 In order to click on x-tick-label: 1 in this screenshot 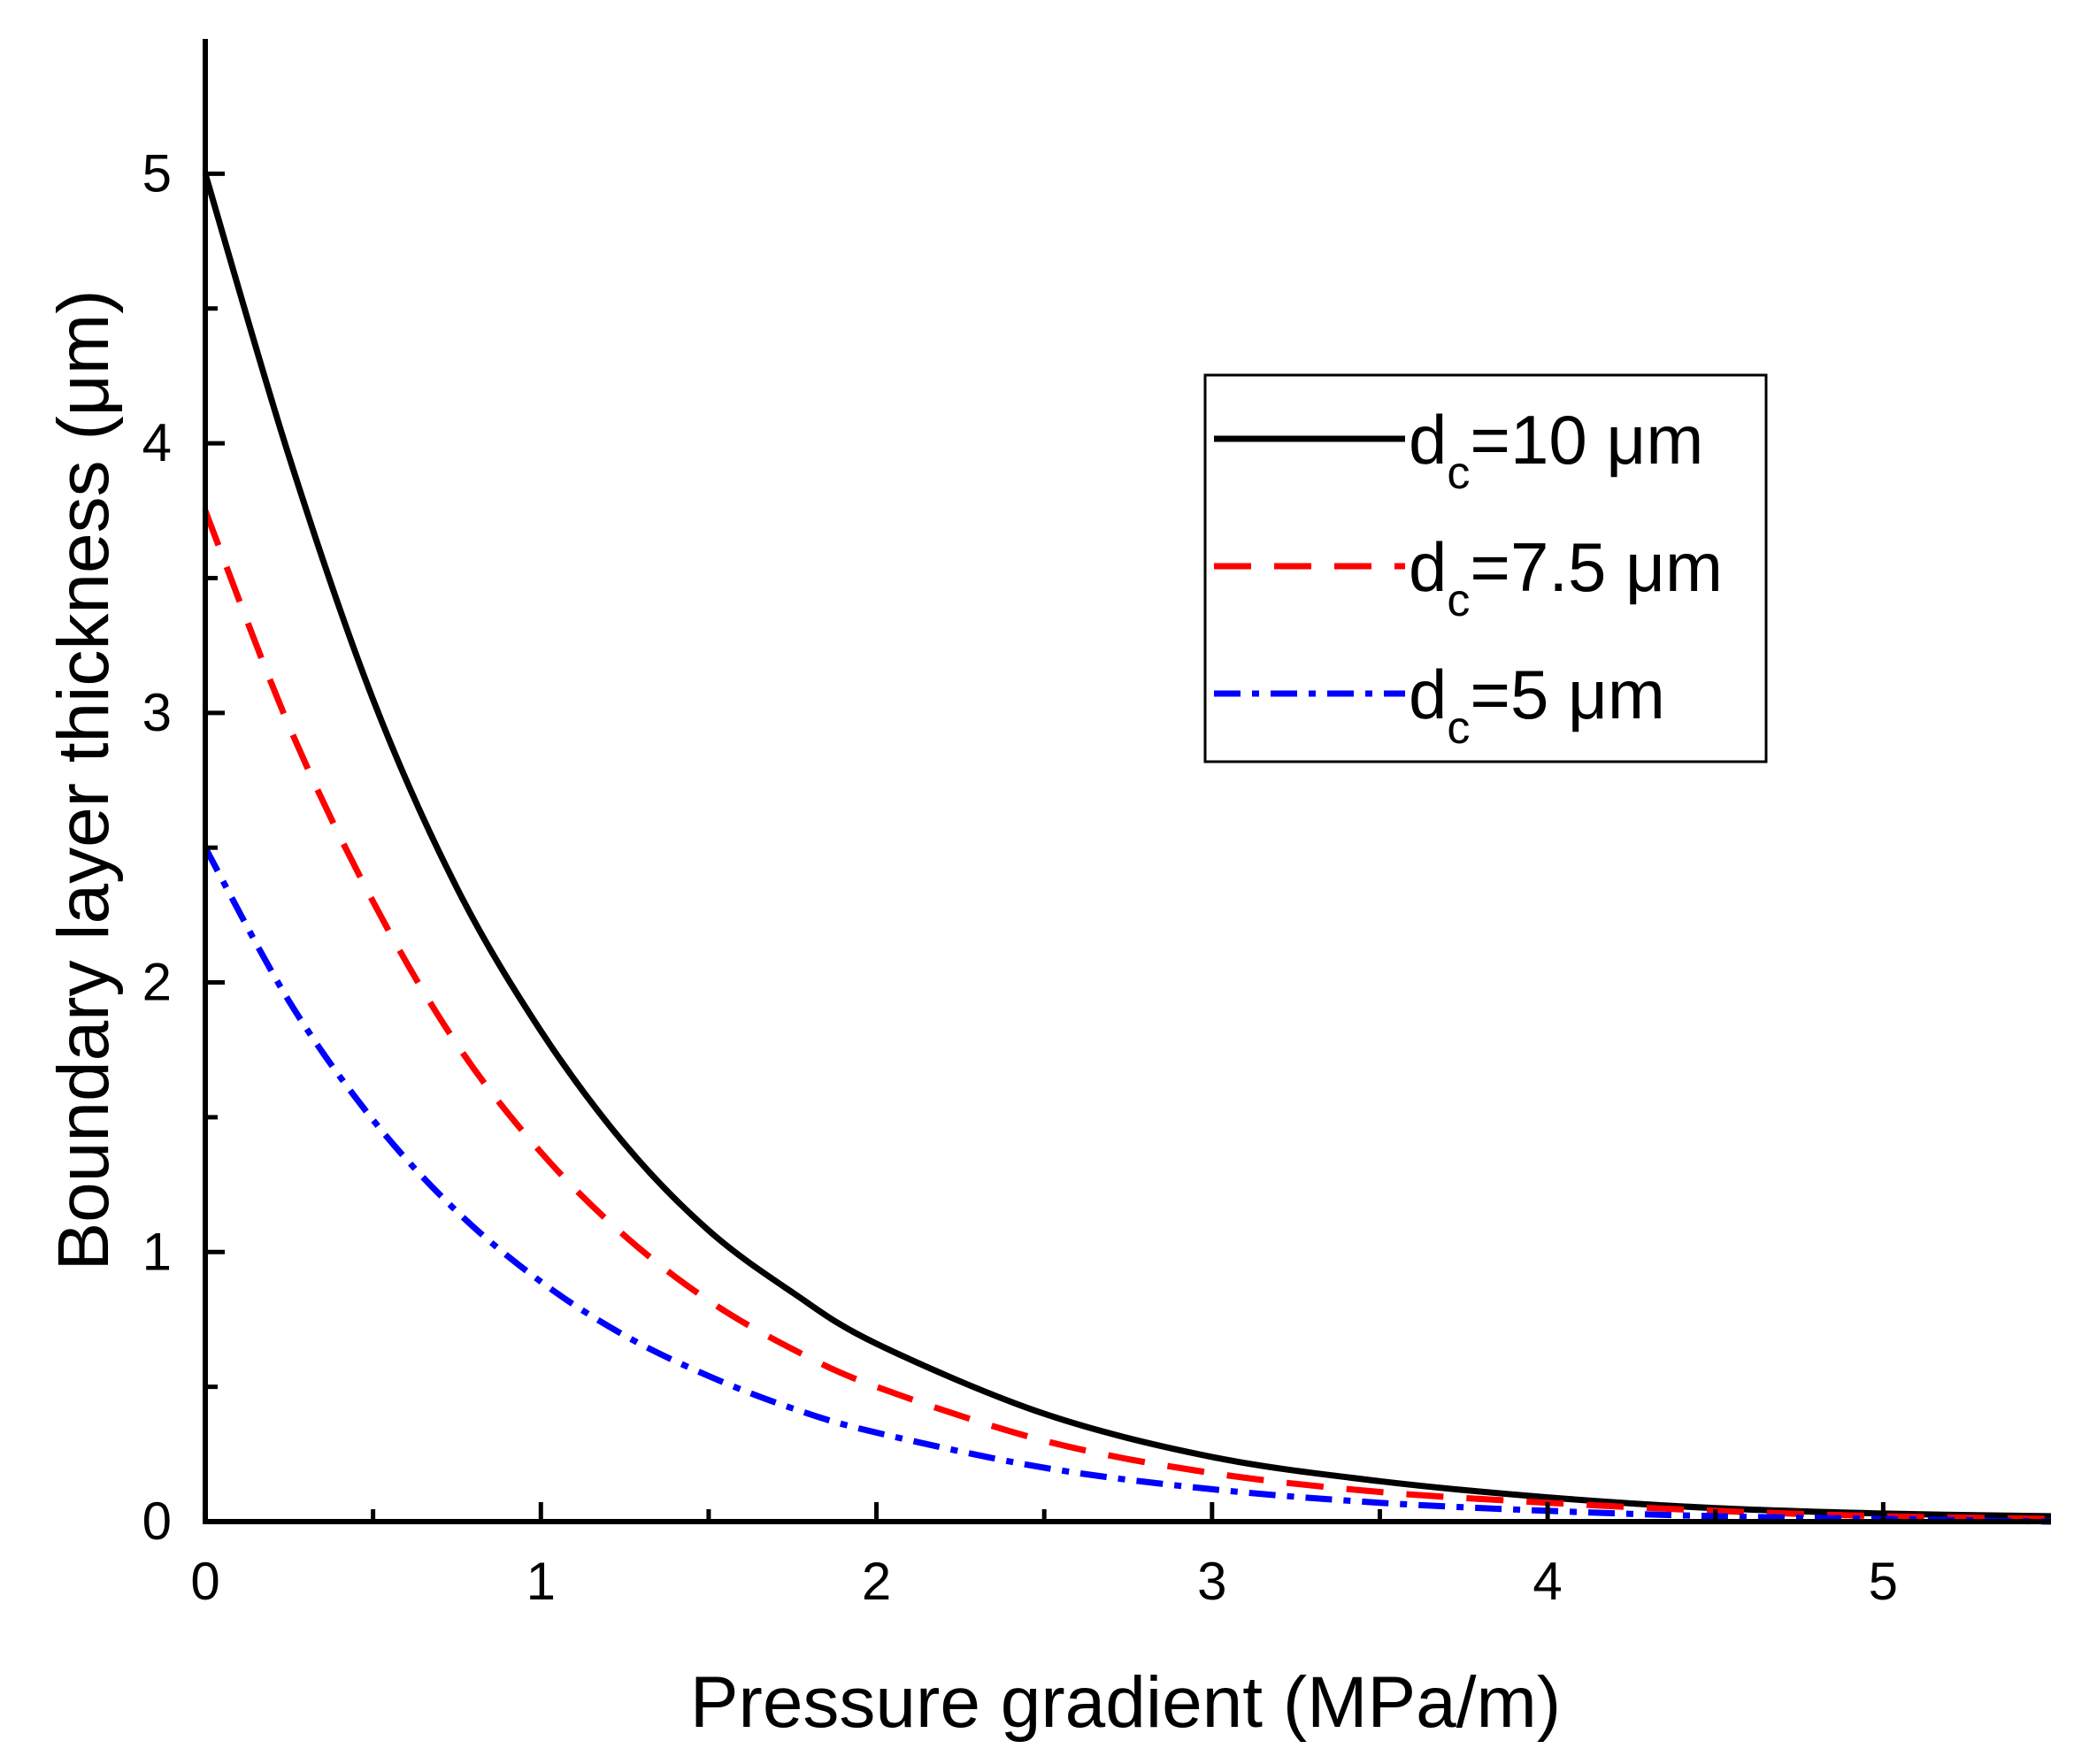, I will do `click(541, 1582)`.